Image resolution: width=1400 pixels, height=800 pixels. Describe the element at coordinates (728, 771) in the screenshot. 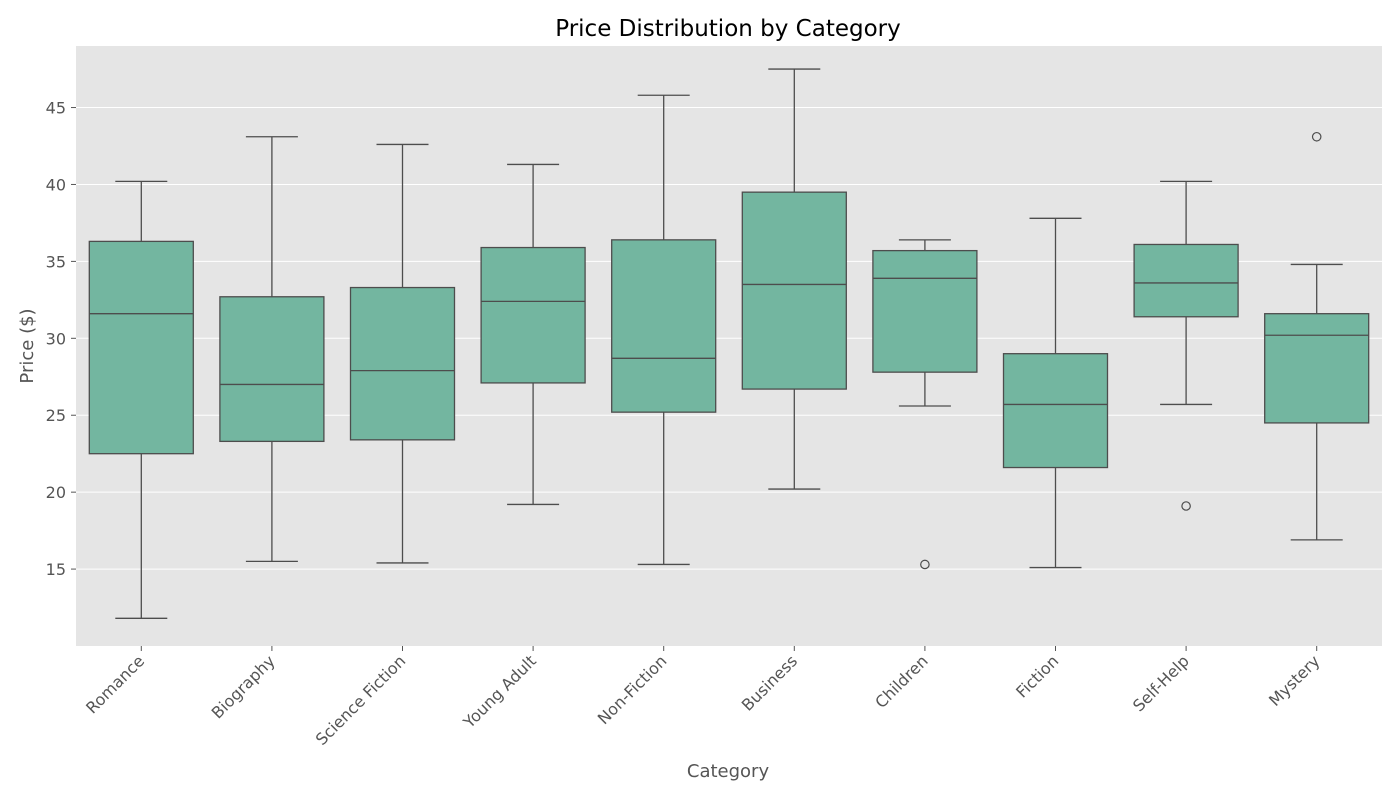

I see `x-axis-label: Category` at that location.